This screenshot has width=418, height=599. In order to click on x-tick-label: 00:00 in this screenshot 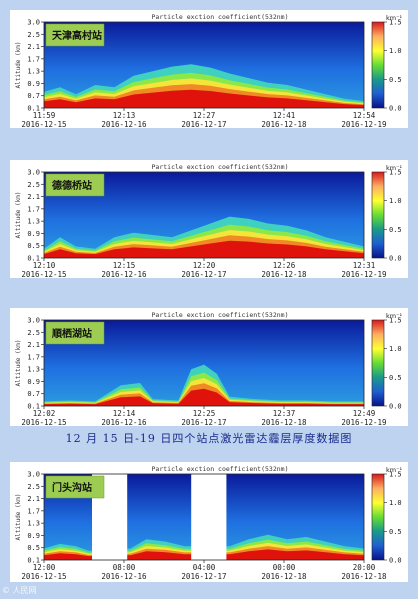, I will do `click(284, 567)`.